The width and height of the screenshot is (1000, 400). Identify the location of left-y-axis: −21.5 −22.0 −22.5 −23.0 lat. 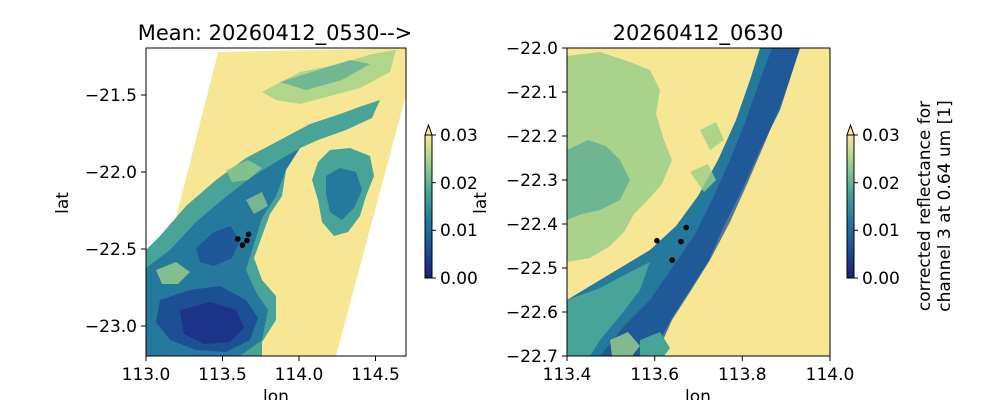
(99, 211).